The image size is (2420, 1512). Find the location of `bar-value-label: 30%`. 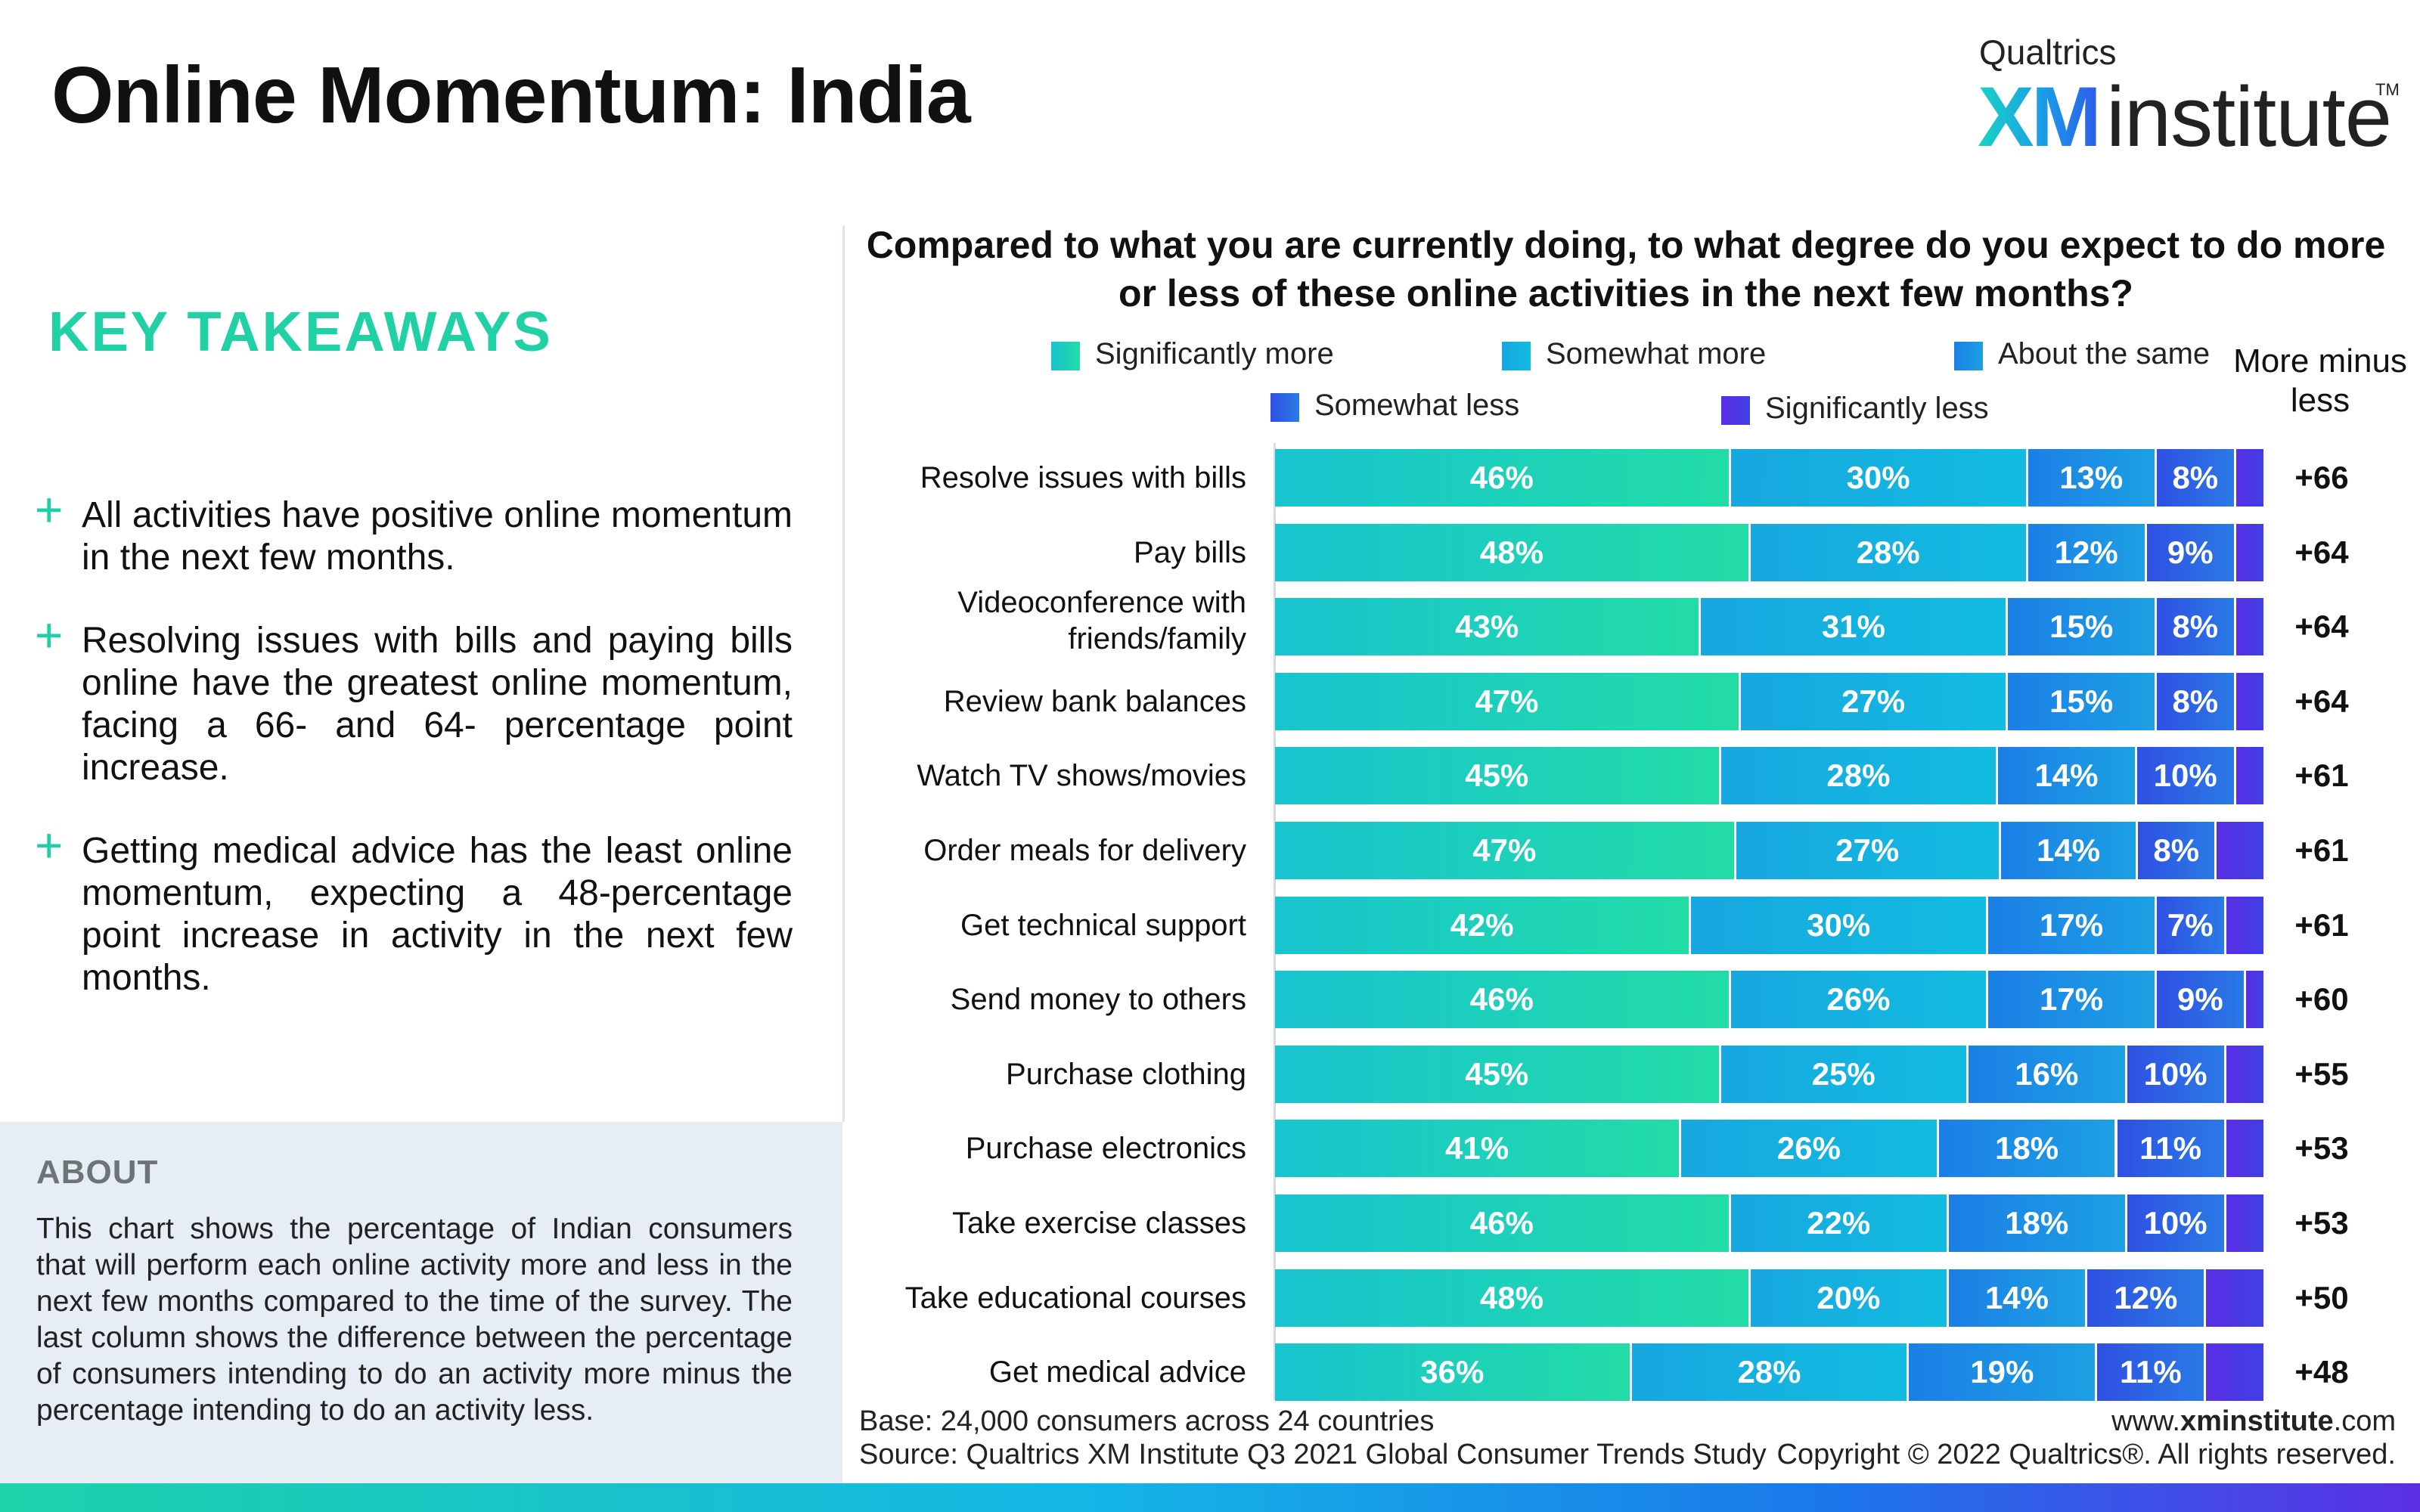

bar-value-label: 30% is located at coordinates (1878, 478).